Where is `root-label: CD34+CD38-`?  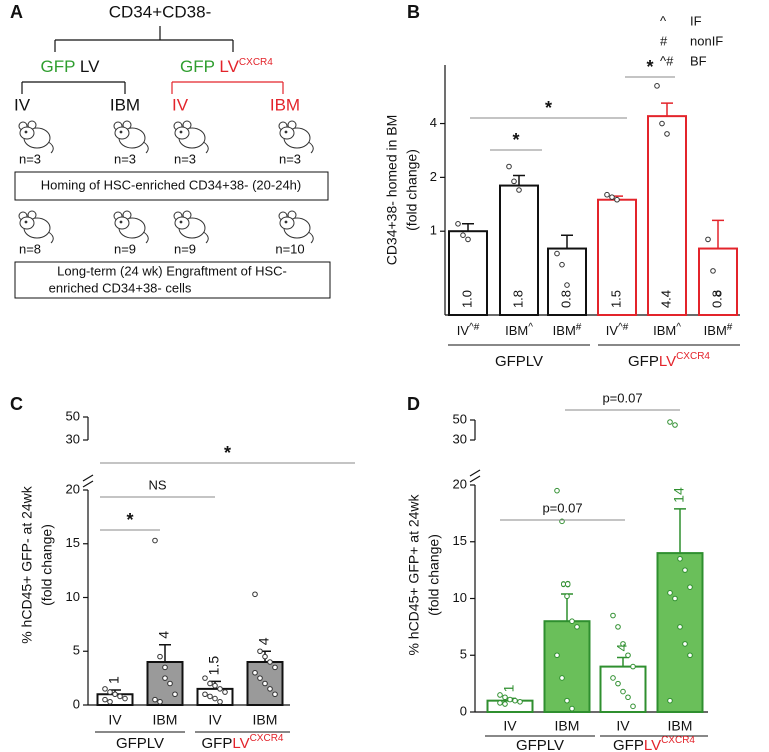
root-label: CD34+CD38- is located at coordinates (160, 11).